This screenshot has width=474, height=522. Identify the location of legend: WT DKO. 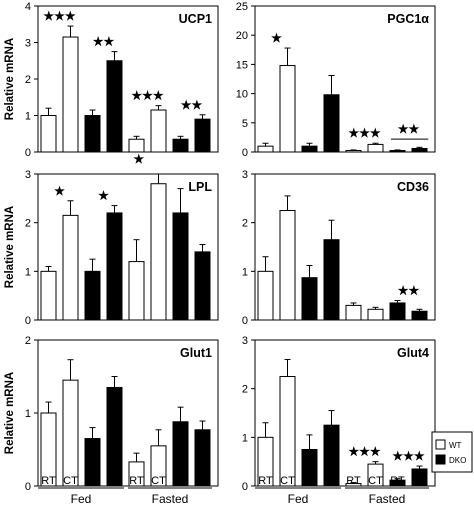
(452, 452).